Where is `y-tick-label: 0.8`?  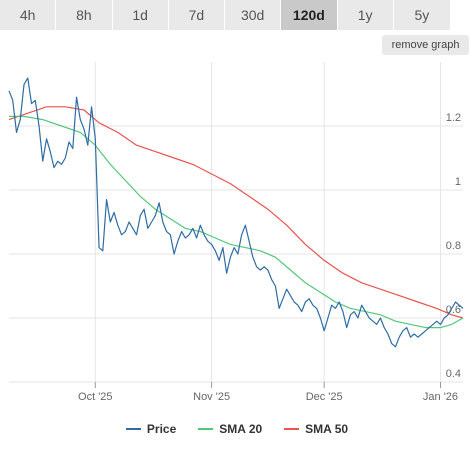
y-tick-label: 0.8 is located at coordinates (453, 246).